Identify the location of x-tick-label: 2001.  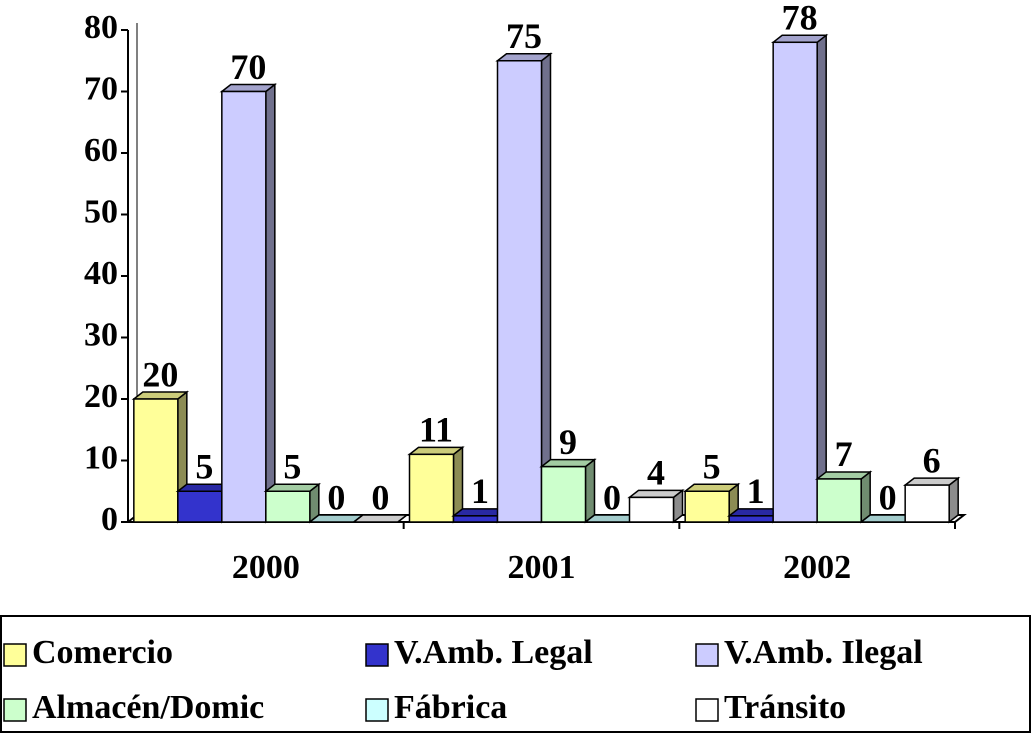
(542, 567).